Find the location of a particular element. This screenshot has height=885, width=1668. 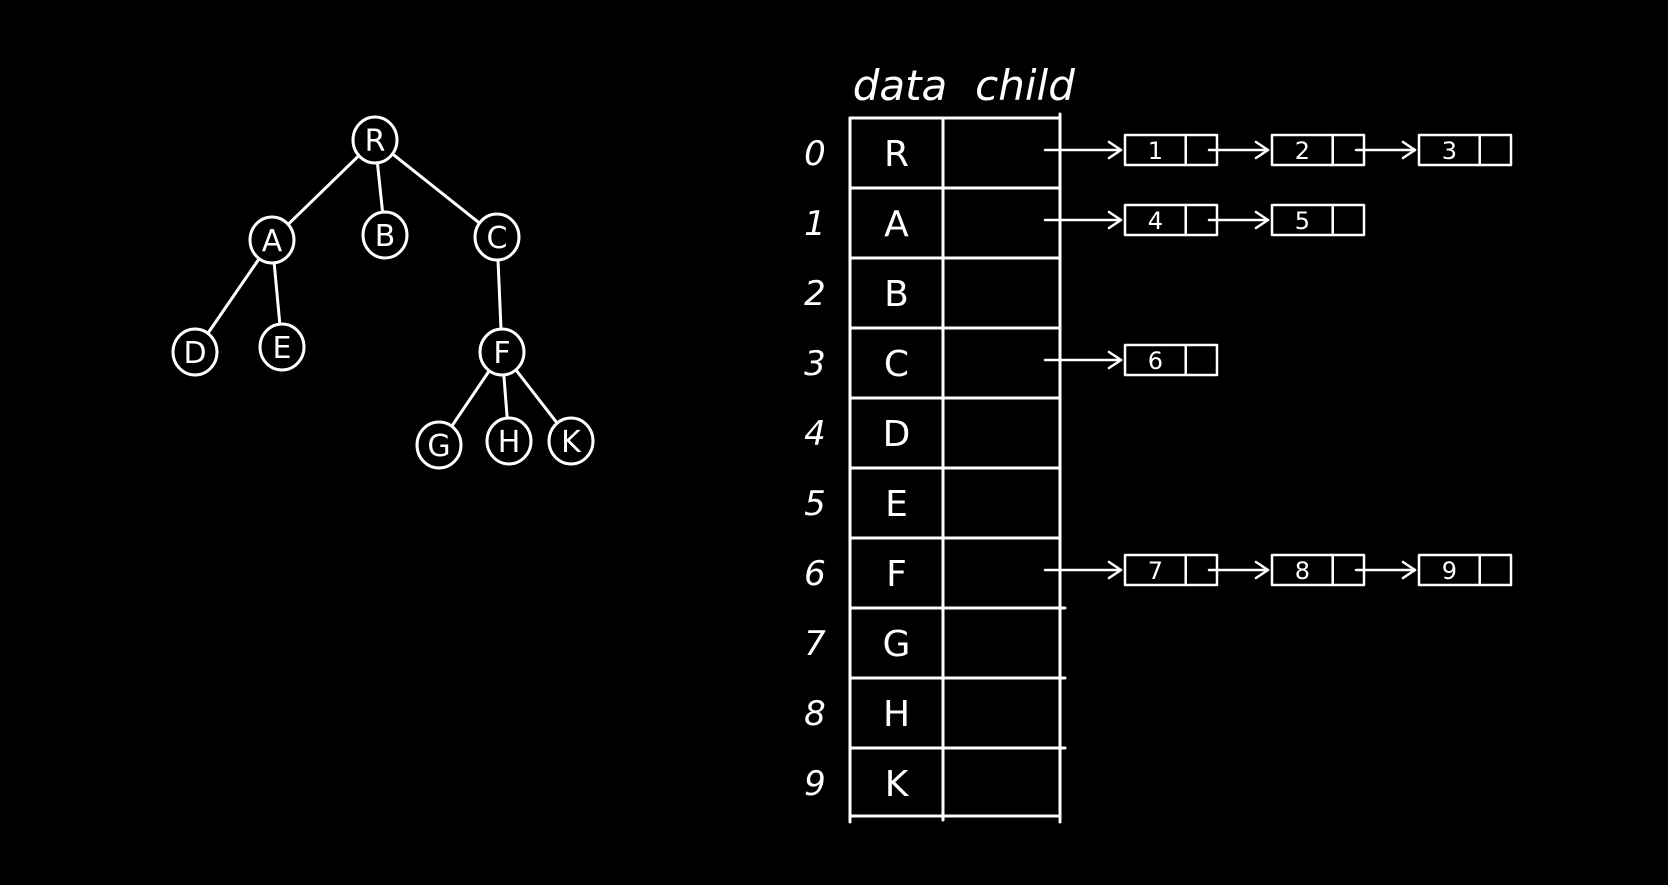

child-list-table: data child 0 R1 A2 B3 C4 D5 E6 F7 G8 H9 K is located at coordinates (939, 442).